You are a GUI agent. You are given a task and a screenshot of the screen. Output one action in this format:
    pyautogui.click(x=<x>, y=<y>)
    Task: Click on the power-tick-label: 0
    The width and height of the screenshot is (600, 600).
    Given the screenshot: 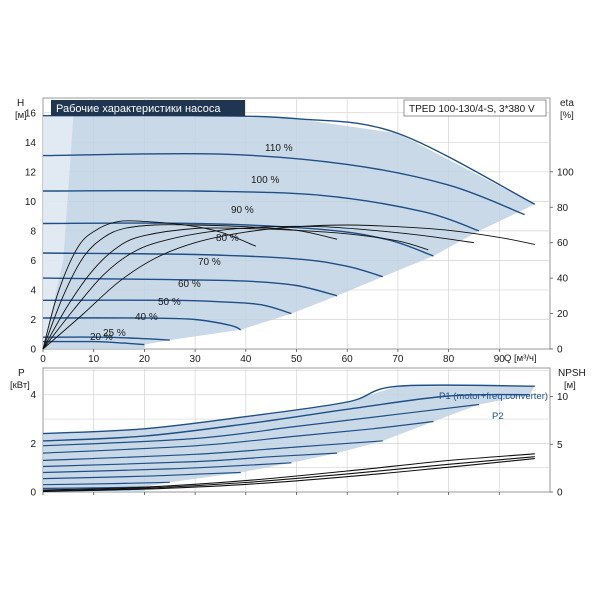 What is the action you would take?
    pyautogui.click(x=33, y=493)
    